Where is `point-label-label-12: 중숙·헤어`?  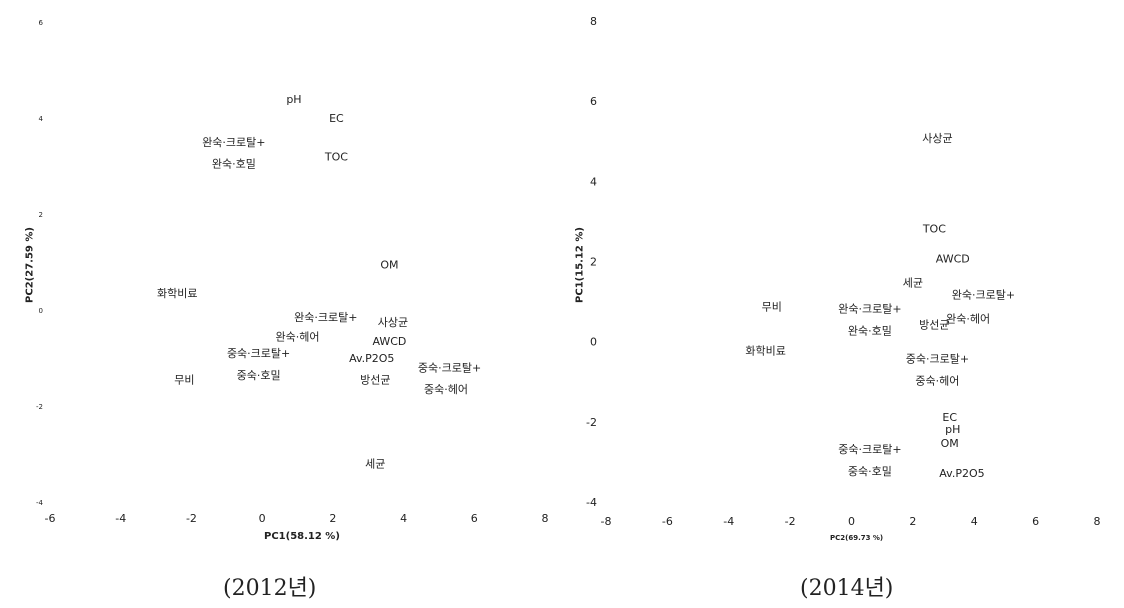 point-label-label-12: 중숙·헤어 is located at coordinates (937, 381).